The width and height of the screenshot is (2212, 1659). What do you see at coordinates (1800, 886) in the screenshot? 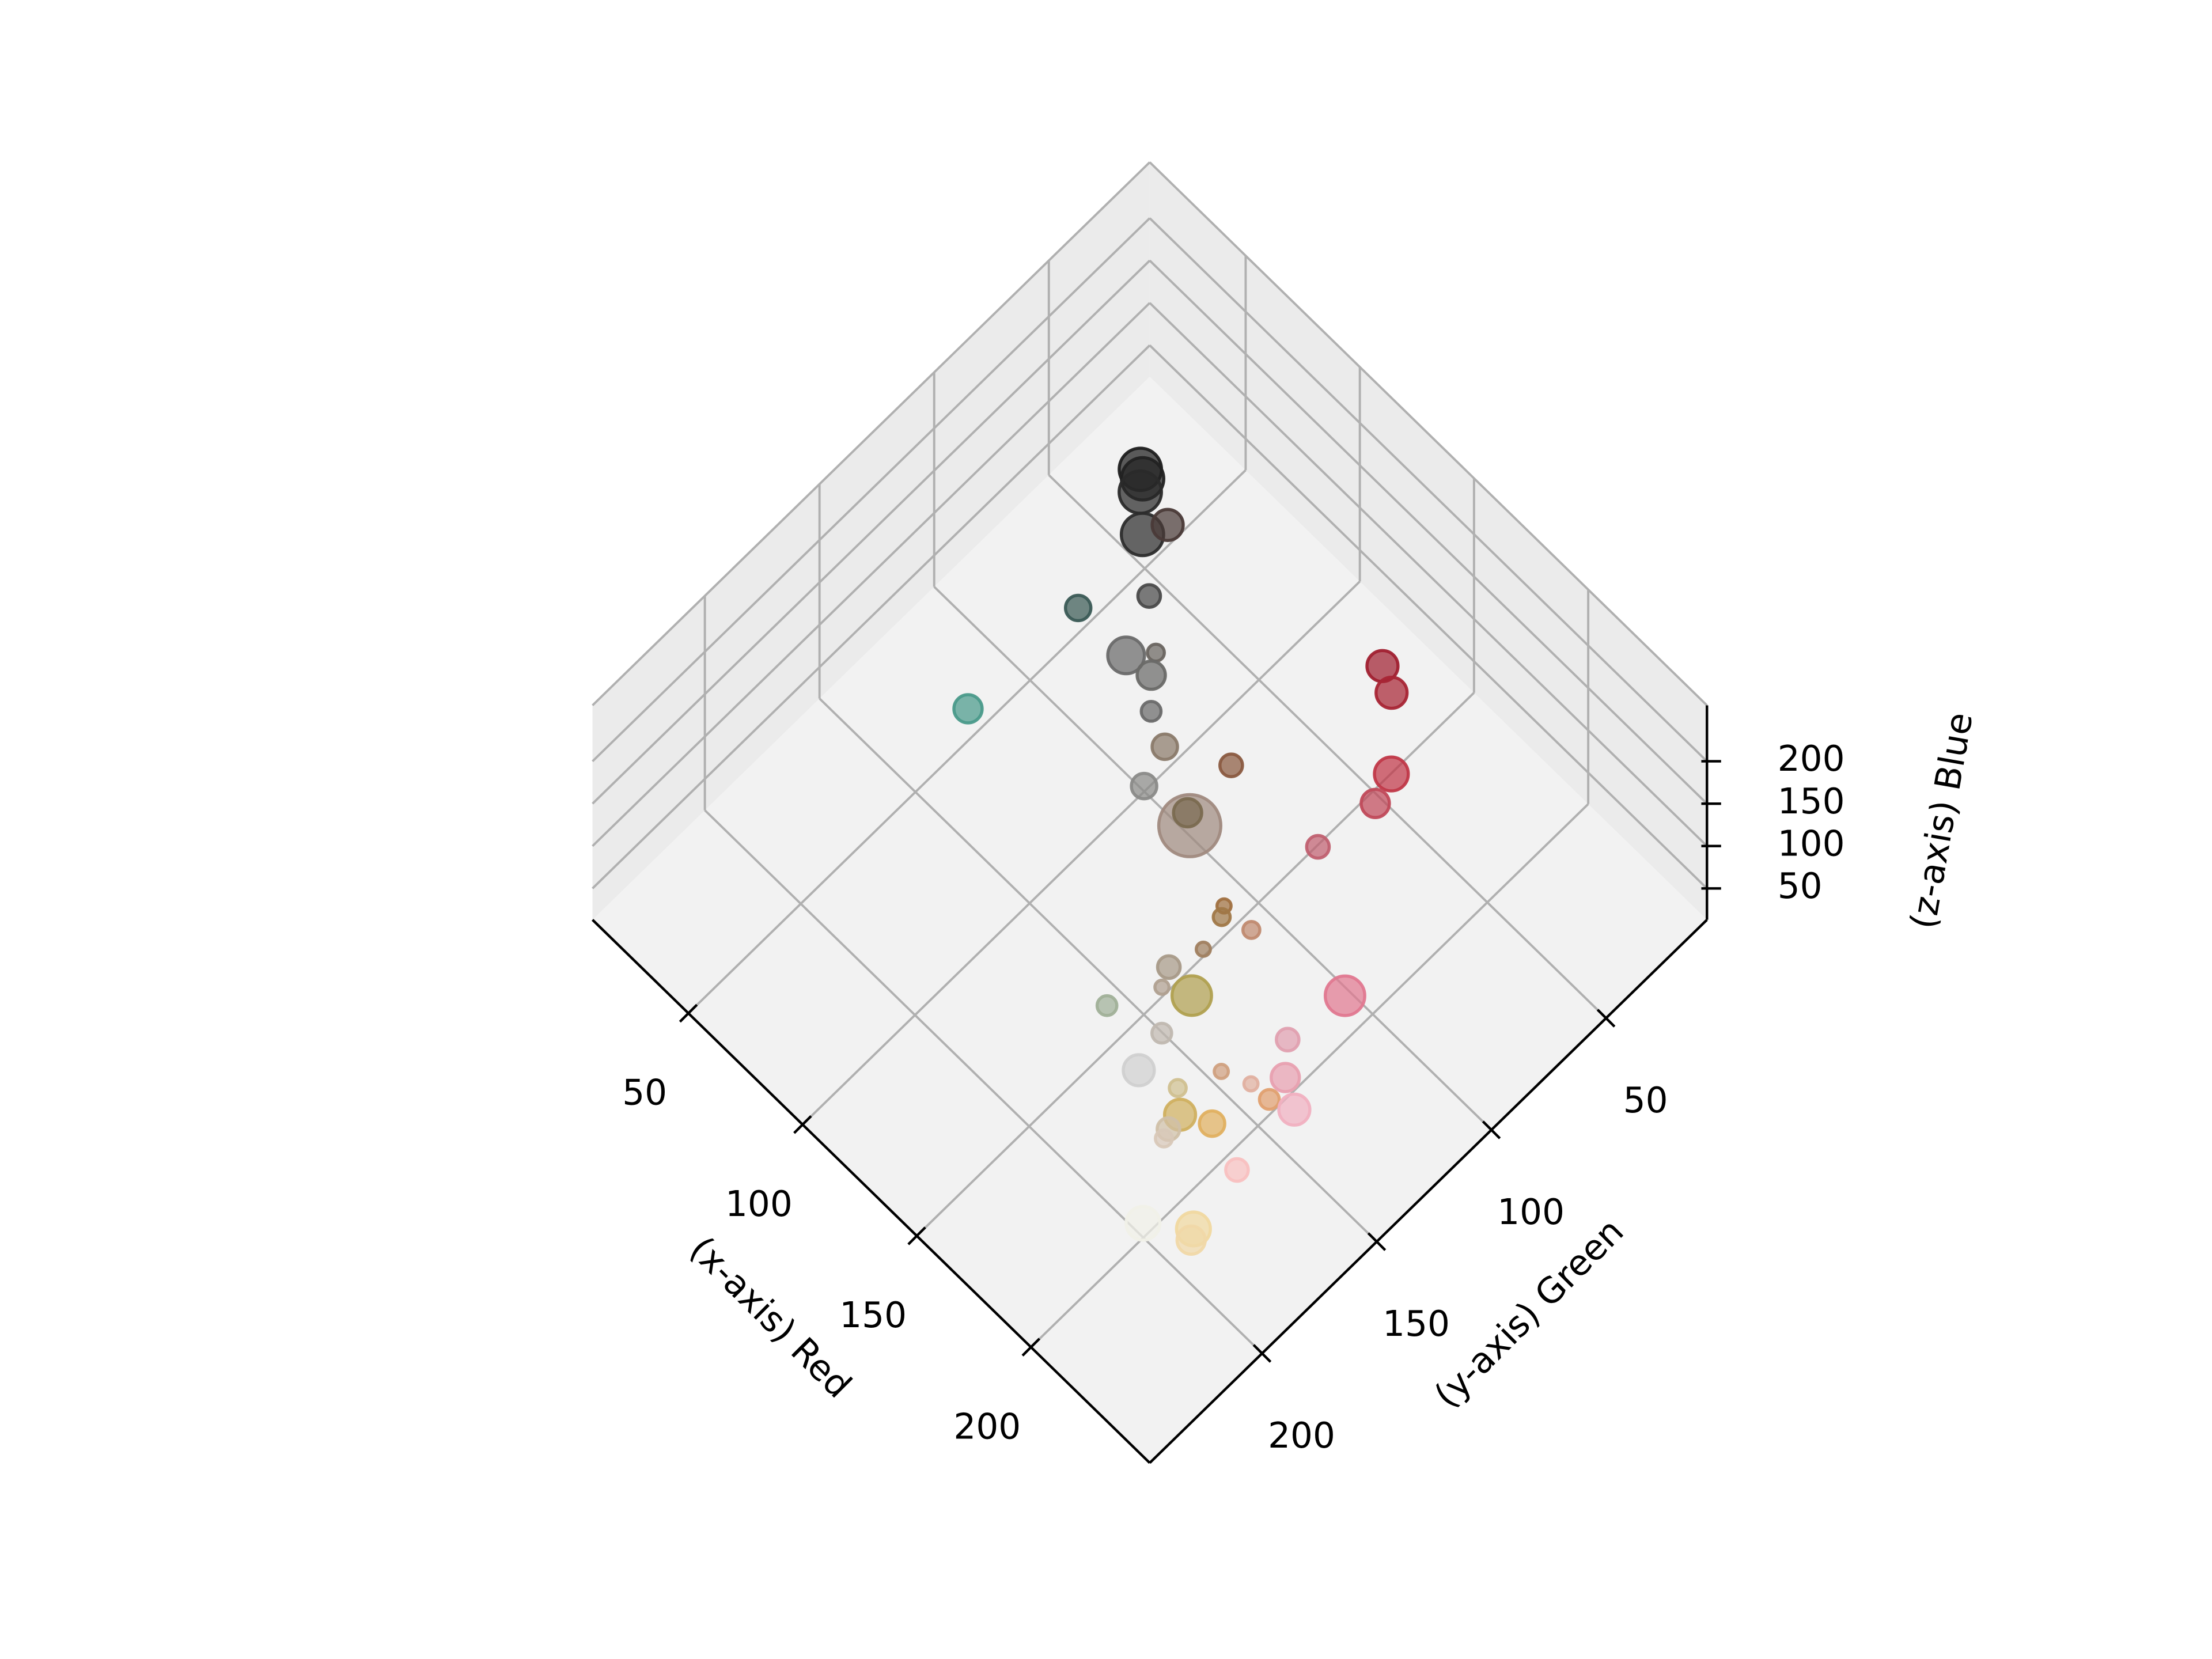
I see `z-tick-label: 50` at bounding box center [1800, 886].